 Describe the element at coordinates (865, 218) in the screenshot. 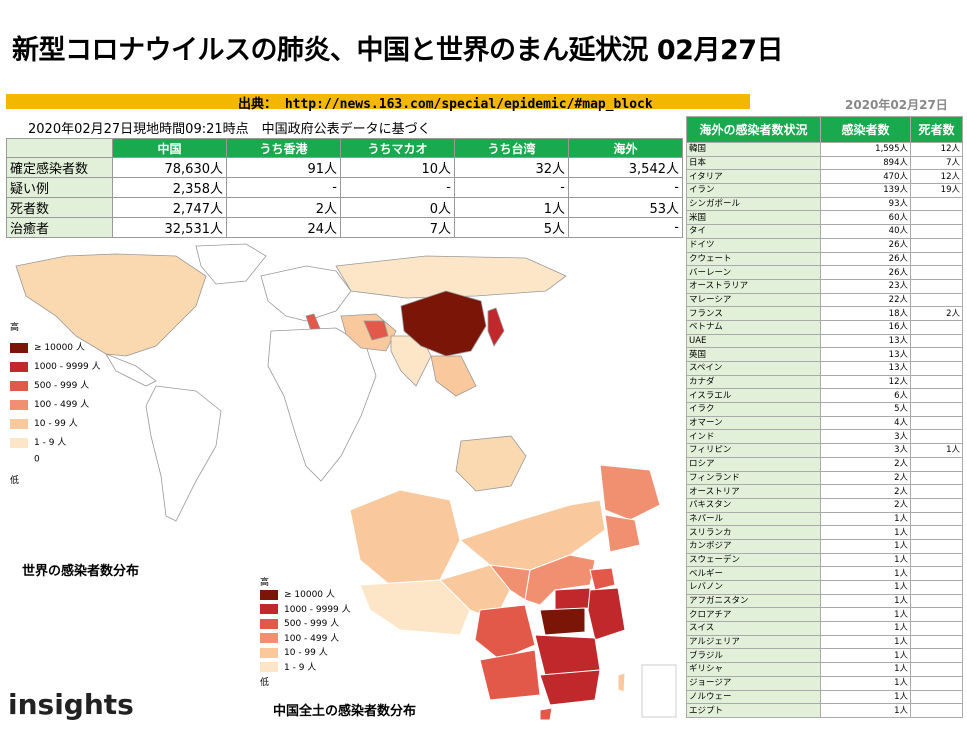

I see `case-count: 60人` at that location.